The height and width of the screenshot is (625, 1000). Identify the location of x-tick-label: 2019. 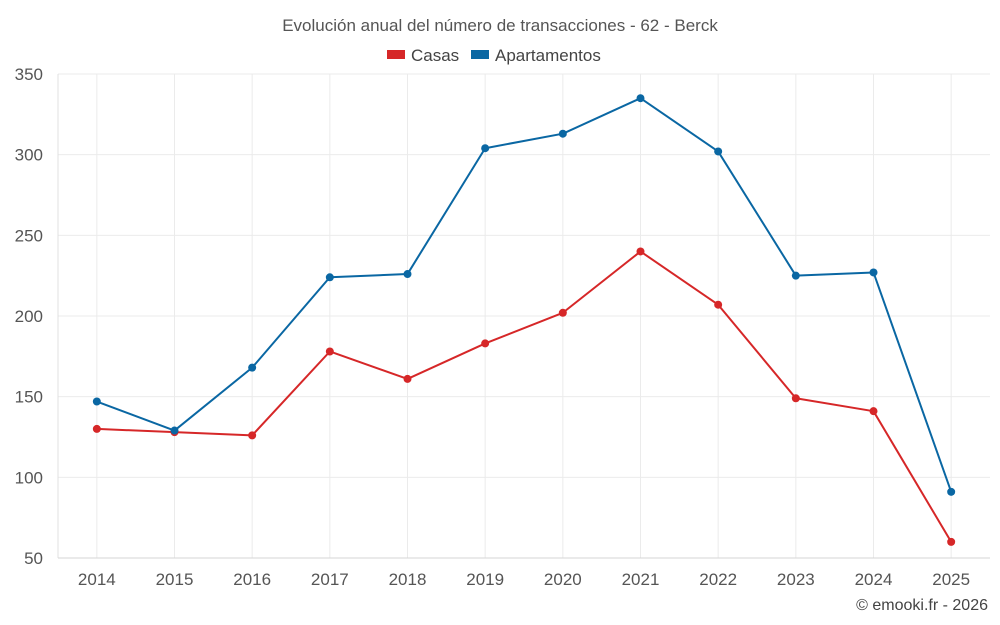
(485, 579).